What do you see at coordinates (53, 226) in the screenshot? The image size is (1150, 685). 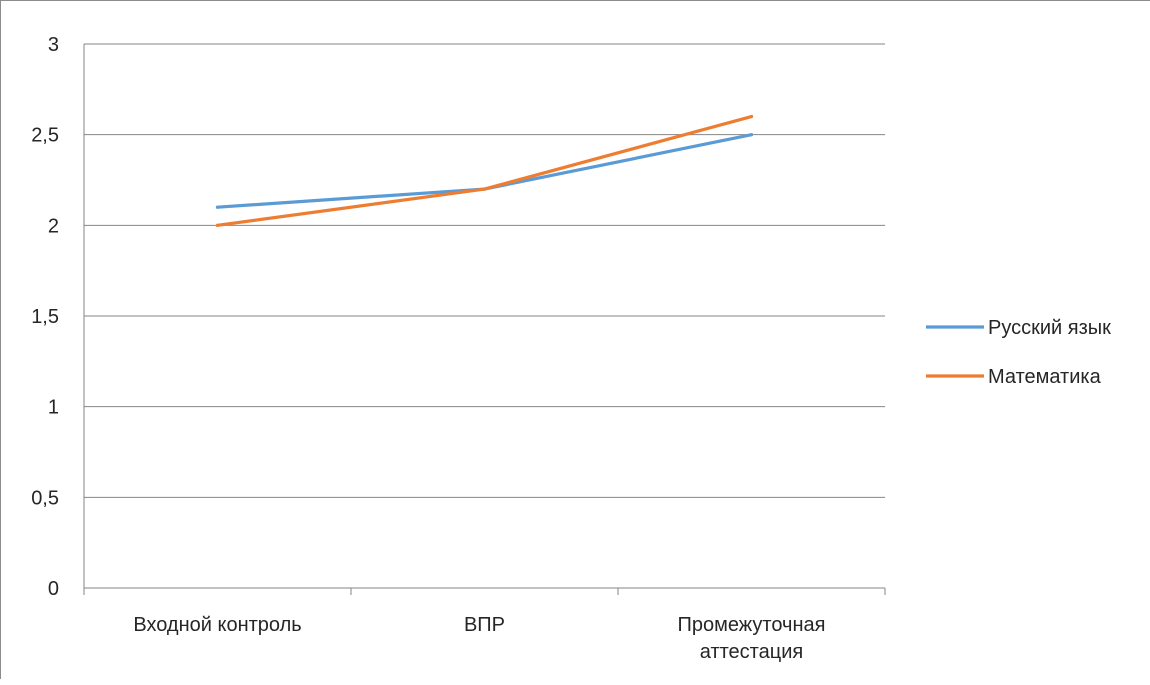 I see `y-tick-label: 2` at bounding box center [53, 226].